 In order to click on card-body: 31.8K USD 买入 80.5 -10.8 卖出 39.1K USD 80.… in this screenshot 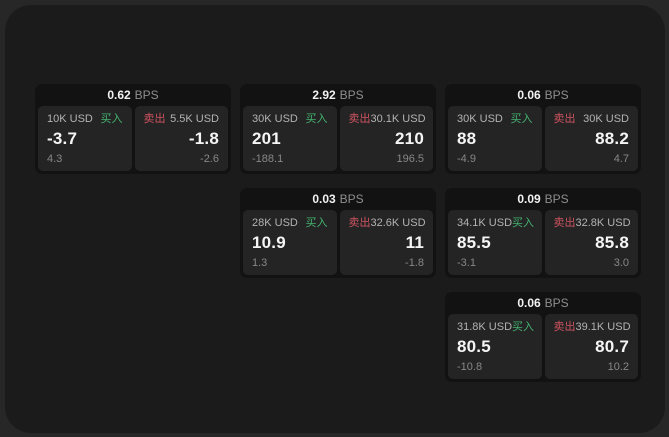, I will do `click(543, 348)`.